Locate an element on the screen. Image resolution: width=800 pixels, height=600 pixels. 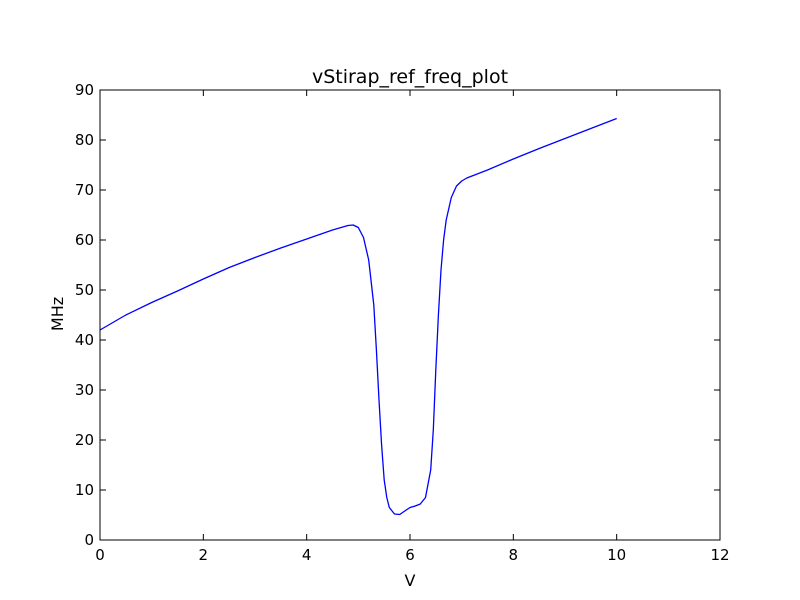
y-tick-label: 40 is located at coordinates (84, 340).